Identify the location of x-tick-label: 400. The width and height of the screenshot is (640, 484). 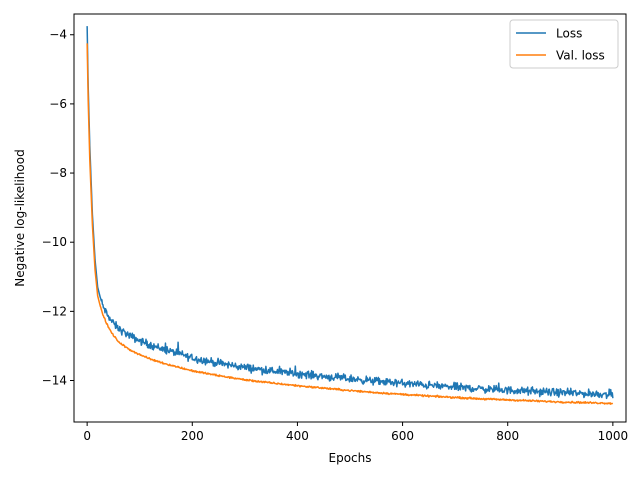
(297, 436).